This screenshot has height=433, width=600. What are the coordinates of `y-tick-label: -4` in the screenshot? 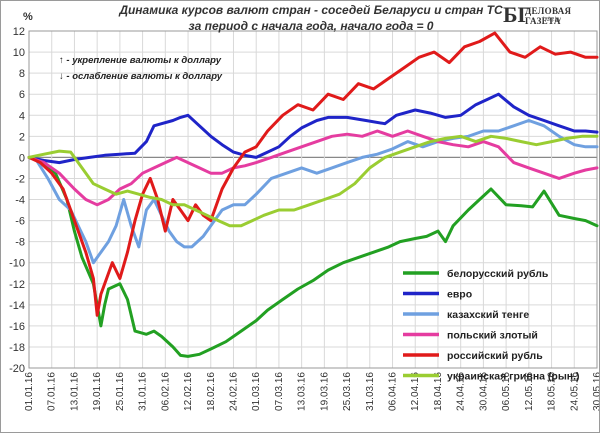 It's located at (20, 201).